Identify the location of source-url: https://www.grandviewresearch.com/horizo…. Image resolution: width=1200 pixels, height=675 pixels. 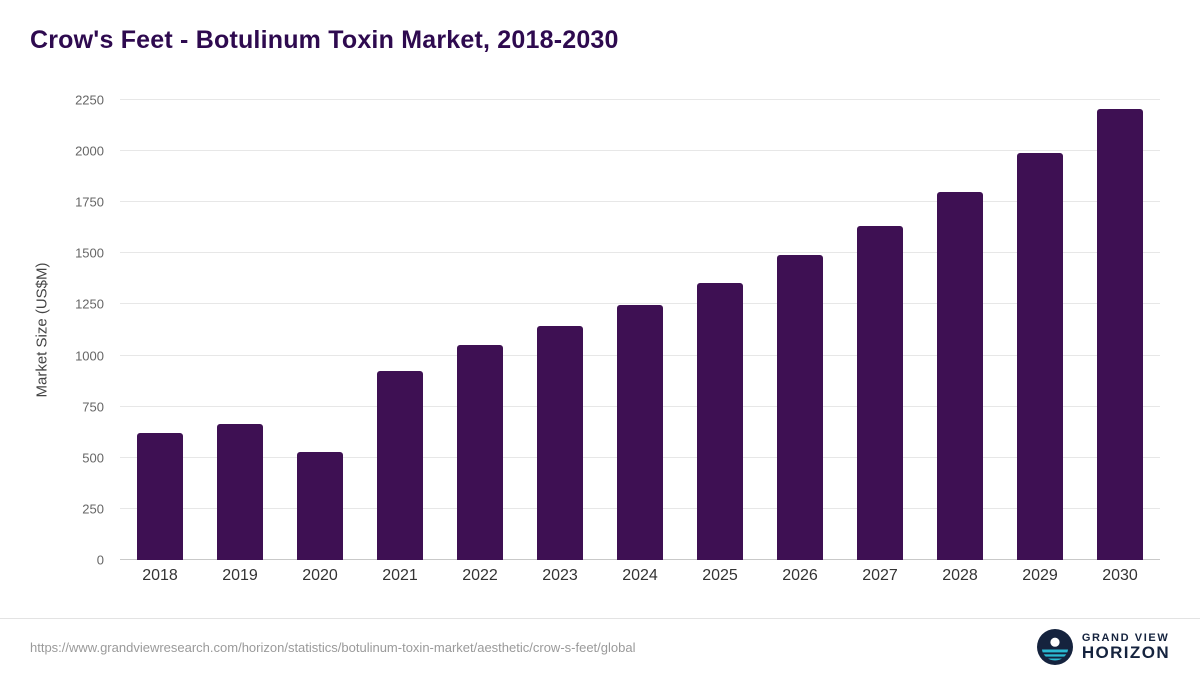
(333, 647).